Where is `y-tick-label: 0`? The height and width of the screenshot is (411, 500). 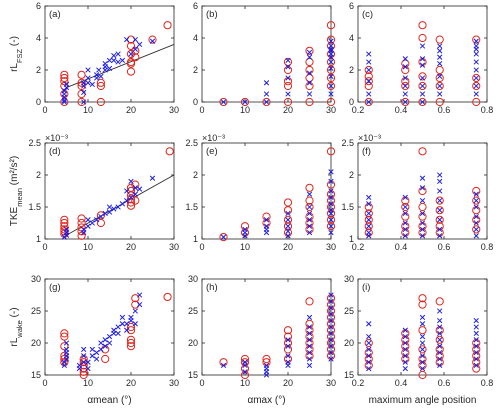 y-tick-label: 0 is located at coordinates (351, 102).